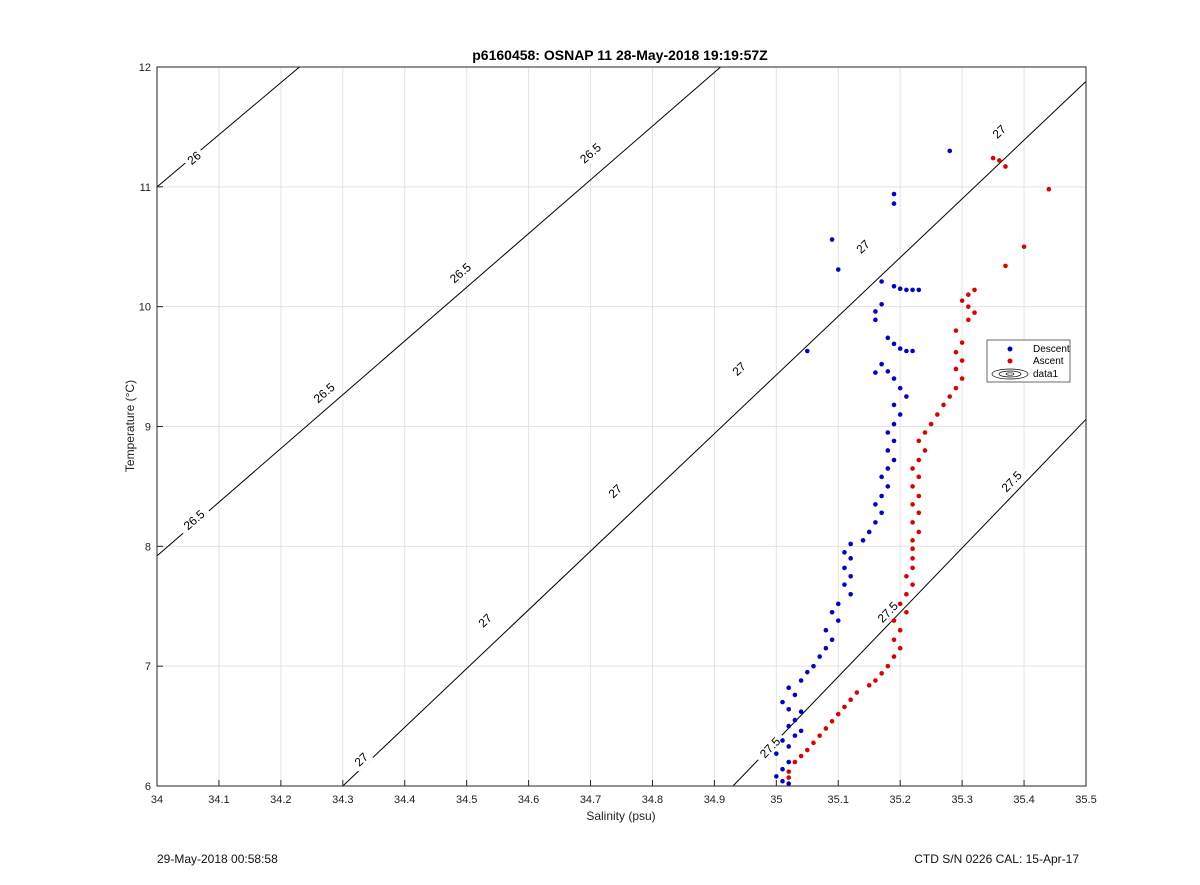 Image resolution: width=1200 pixels, height=885 pixels. Describe the element at coordinates (776, 800) in the screenshot. I see `x-tick-label: 35` at that location.